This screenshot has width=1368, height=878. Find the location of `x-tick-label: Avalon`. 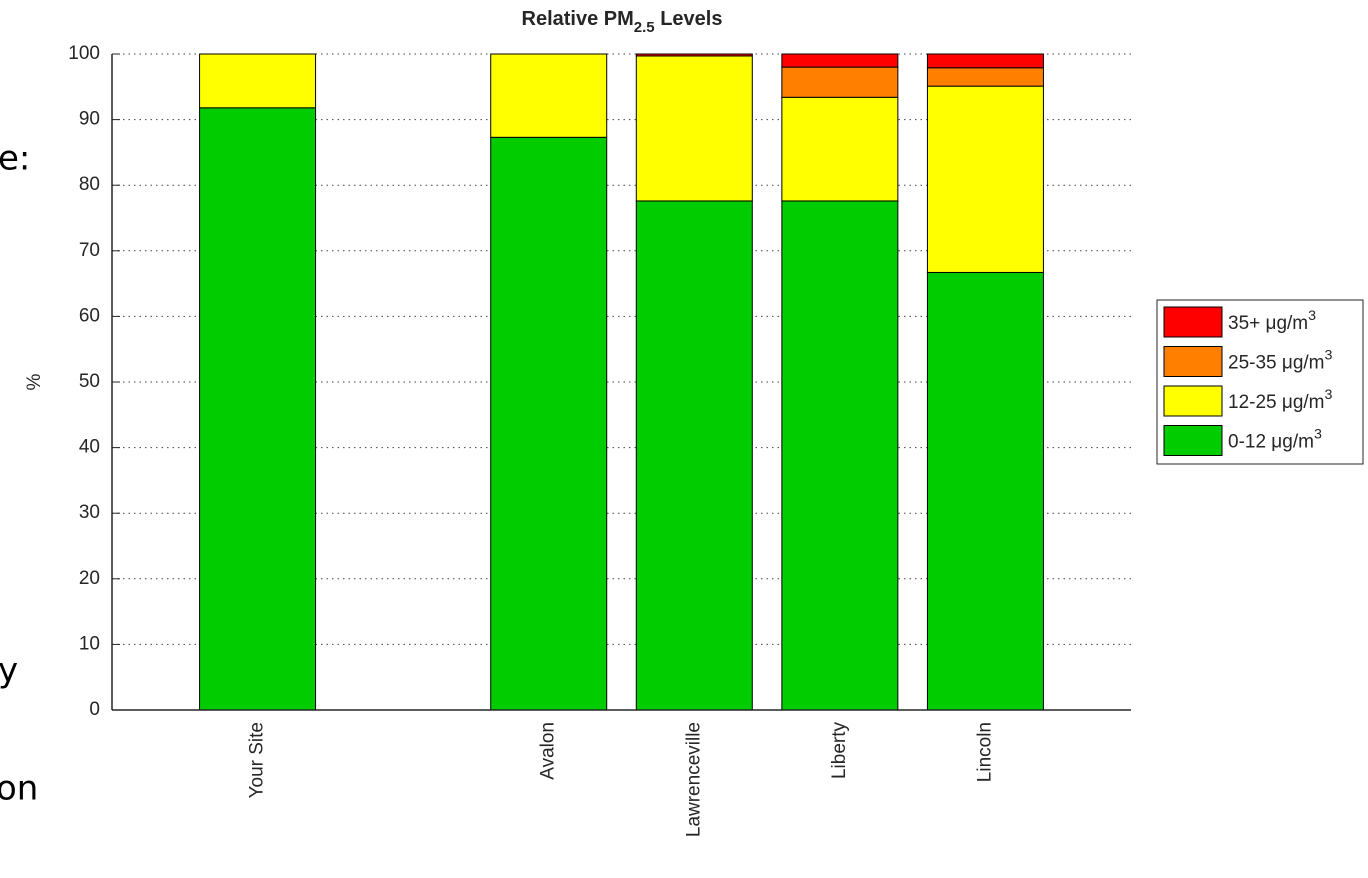

x-tick-label: Avalon is located at coordinates (548, 751).